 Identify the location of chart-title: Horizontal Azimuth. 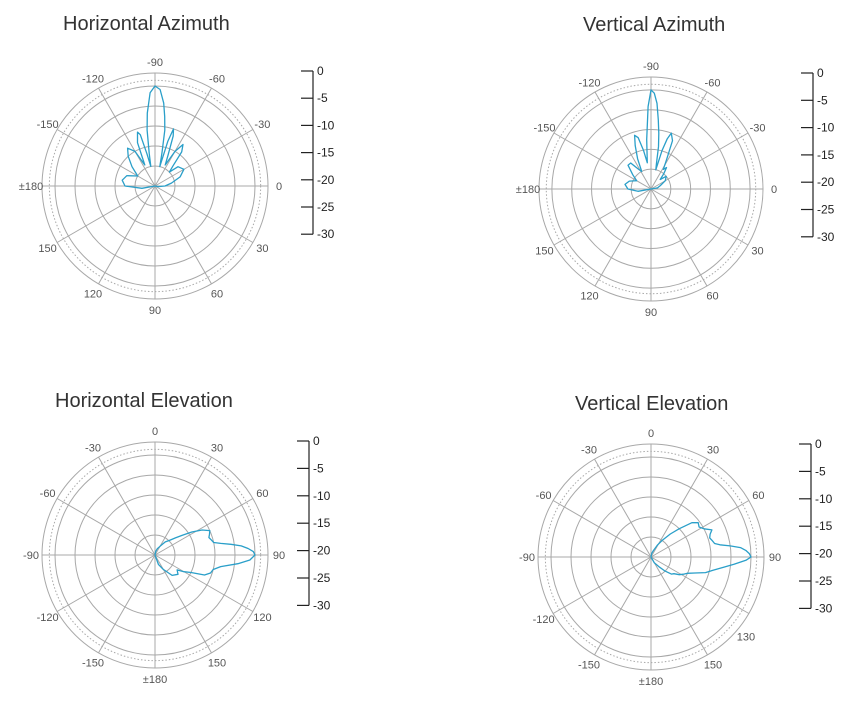
(146, 24).